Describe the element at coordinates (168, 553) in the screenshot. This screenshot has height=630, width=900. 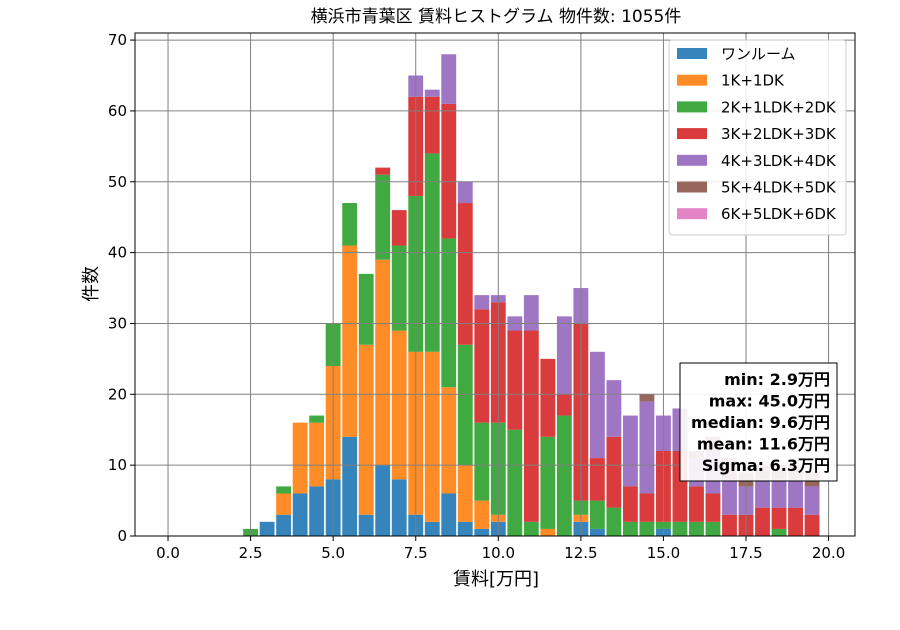
I see `x-tick-label: 0.0` at that location.